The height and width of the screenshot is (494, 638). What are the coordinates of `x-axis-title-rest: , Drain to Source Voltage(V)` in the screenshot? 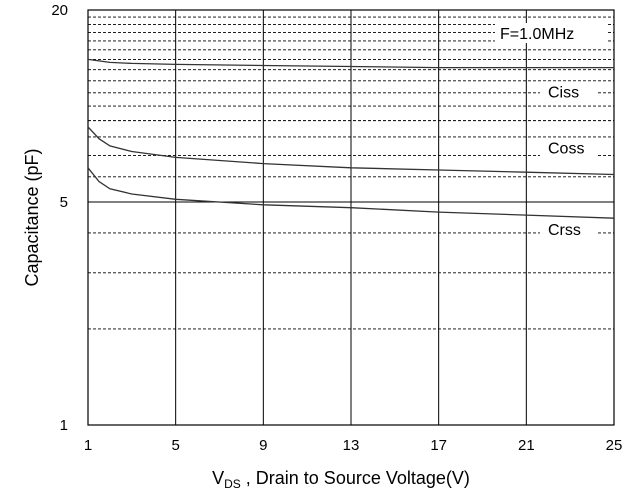 It's located at (355, 478).